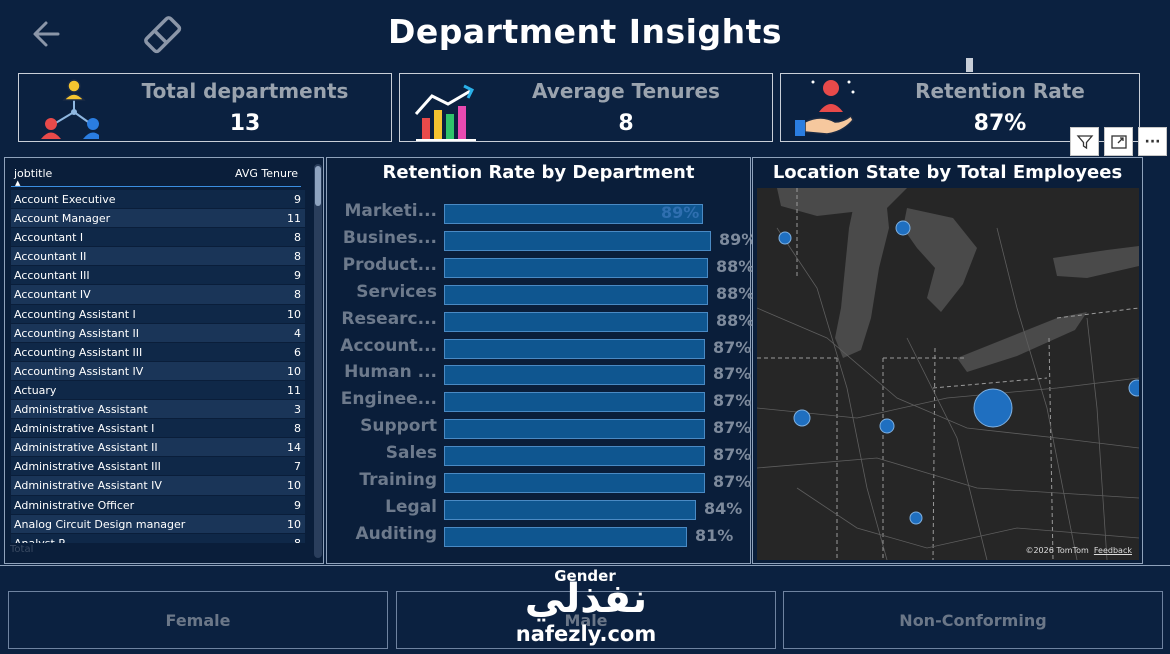 The image size is (1170, 654). Describe the element at coordinates (158, 429) in the screenshot. I see `table-row: Administrative Assistant I 8` at that location.